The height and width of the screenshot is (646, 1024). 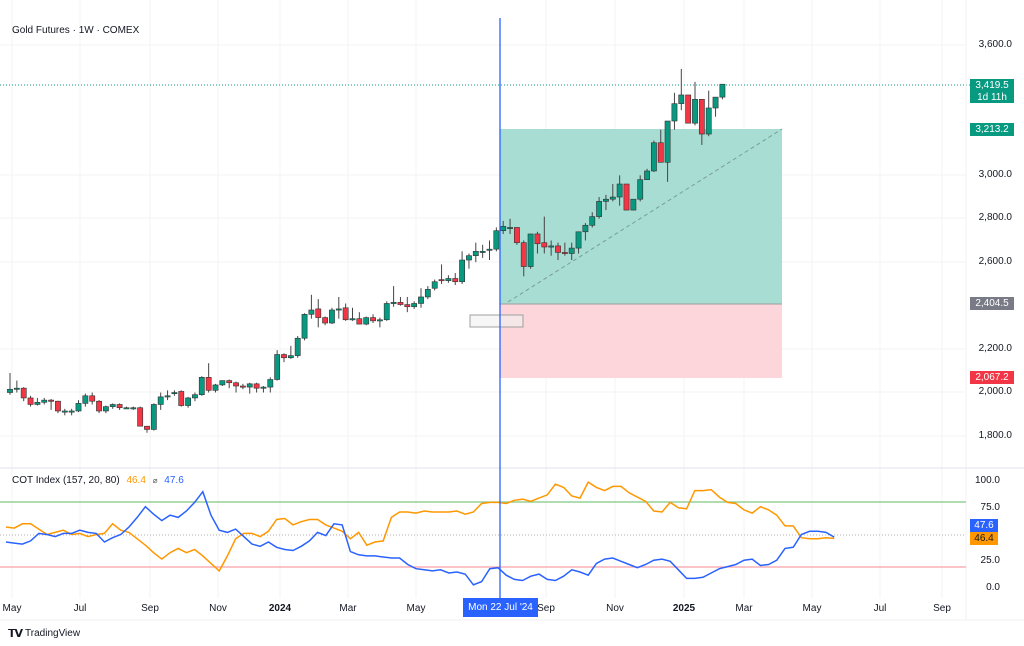 What do you see at coordinates (641, 341) in the screenshot?
I see `long-position-loss-zone` at bounding box center [641, 341].